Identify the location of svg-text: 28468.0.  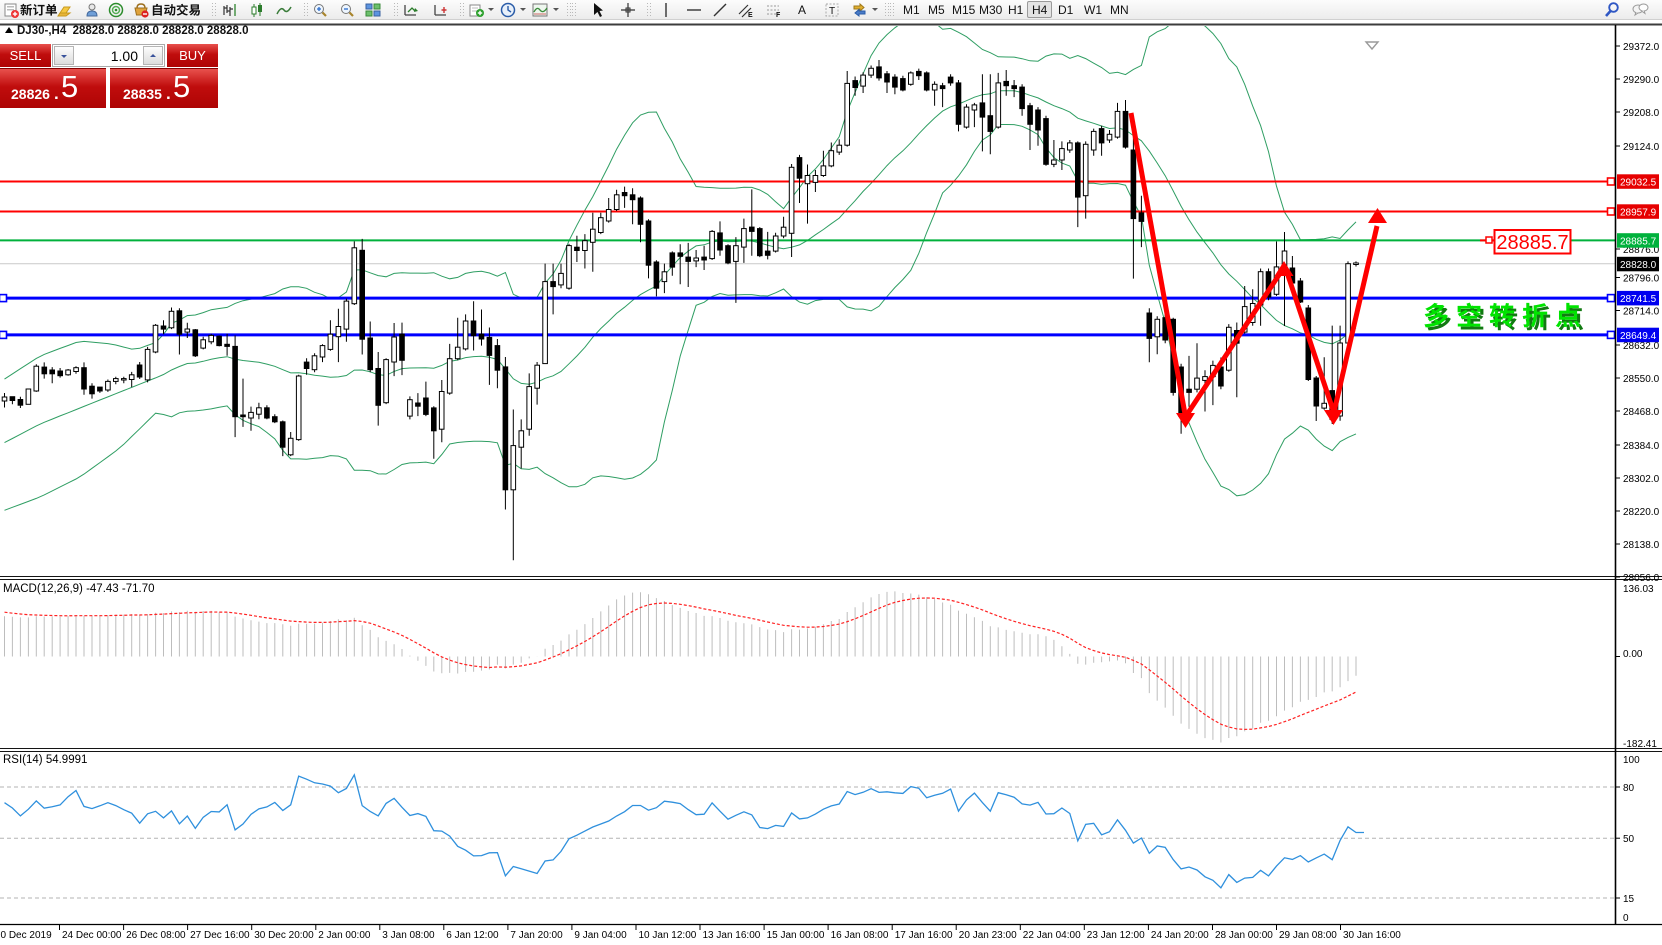
(1641, 412).